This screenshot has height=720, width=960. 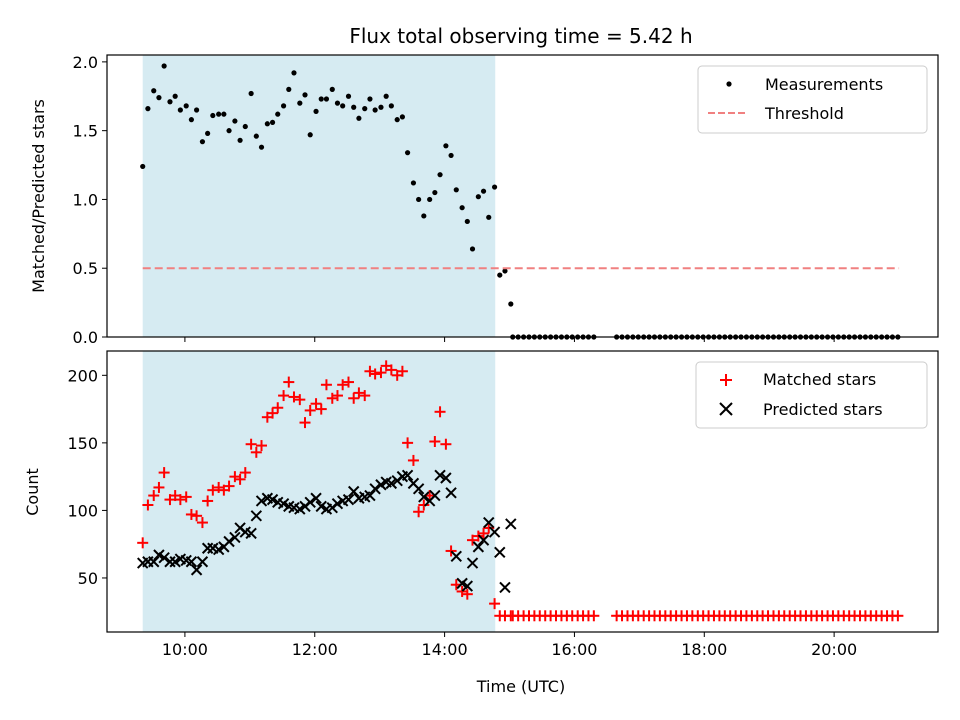 I want to click on bottom-x-ticks: 10:00 12:00 14:00 16:00 18:00 20:00, so click(x=509, y=645).